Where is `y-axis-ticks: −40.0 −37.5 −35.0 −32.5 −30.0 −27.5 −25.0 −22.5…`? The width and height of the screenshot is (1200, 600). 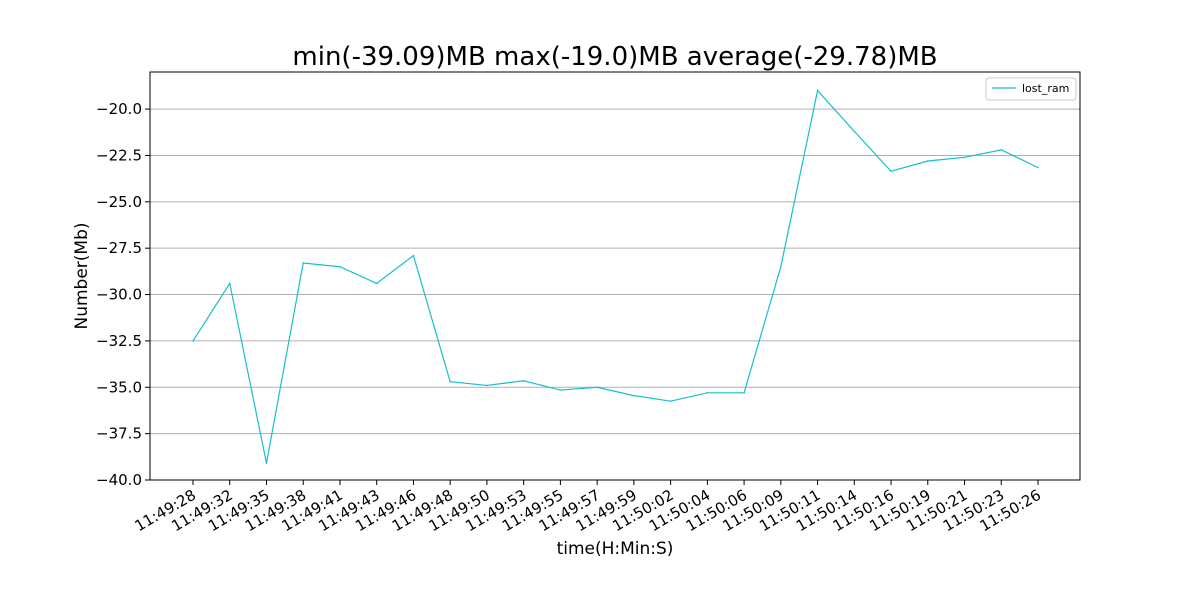
y-axis-ticks: −40.0 −37.5 −35.0 −32.5 −30.0 −27.5 −25.0 −22.5… is located at coordinates (123, 294).